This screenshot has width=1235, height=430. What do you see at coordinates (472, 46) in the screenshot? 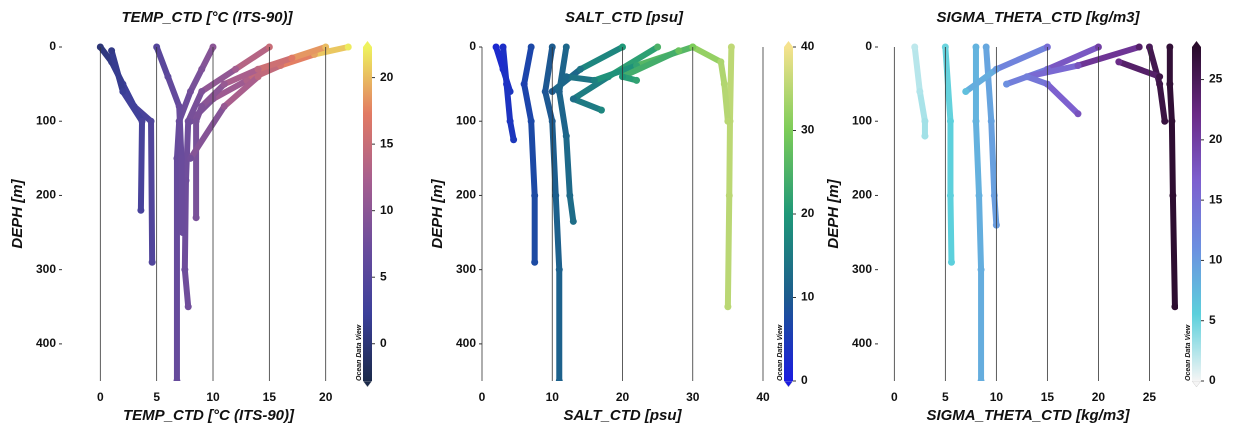
I see `y-tick-label: 0` at bounding box center [472, 46].